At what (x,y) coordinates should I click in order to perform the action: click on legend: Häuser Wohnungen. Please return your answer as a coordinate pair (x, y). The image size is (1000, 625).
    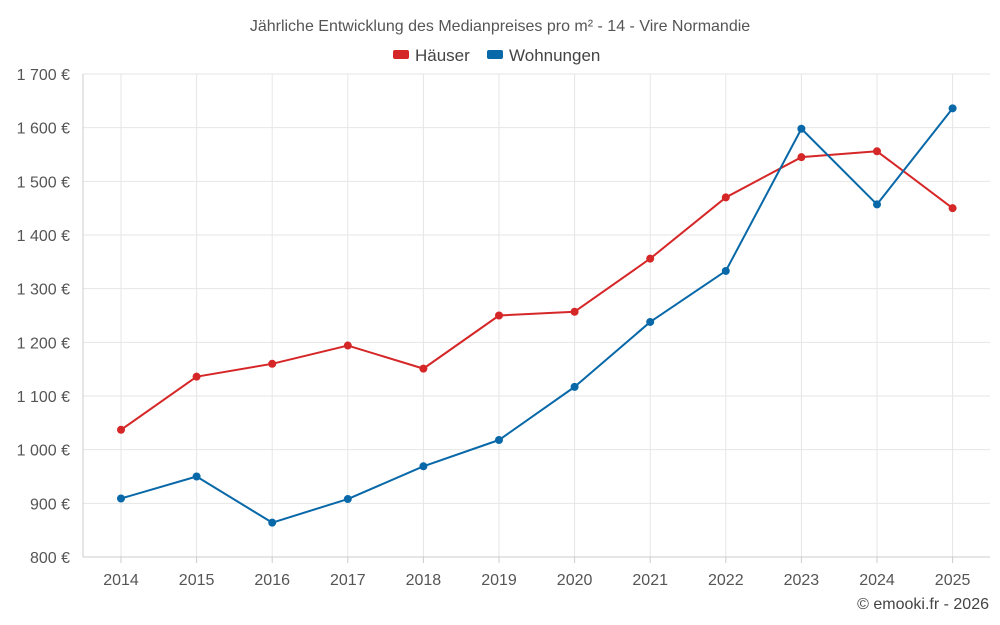
    Looking at the image, I should click on (496, 55).